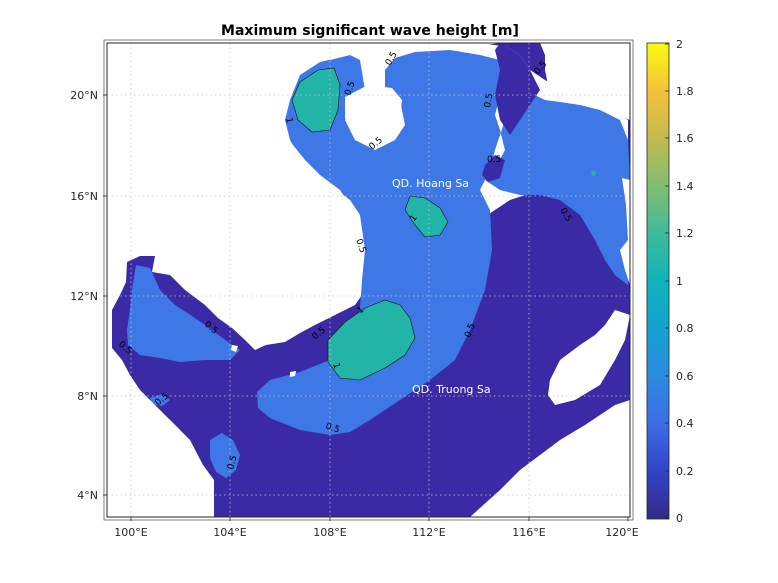 The image size is (778, 583). I want to click on y-tick-label: 20°N, so click(84, 95).